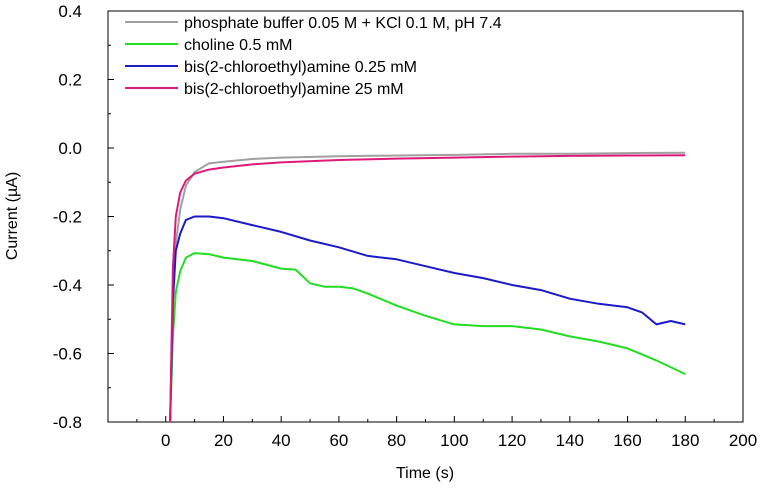  What do you see at coordinates (67, 422) in the screenshot?
I see `y-tick-label: -0.8` at bounding box center [67, 422].